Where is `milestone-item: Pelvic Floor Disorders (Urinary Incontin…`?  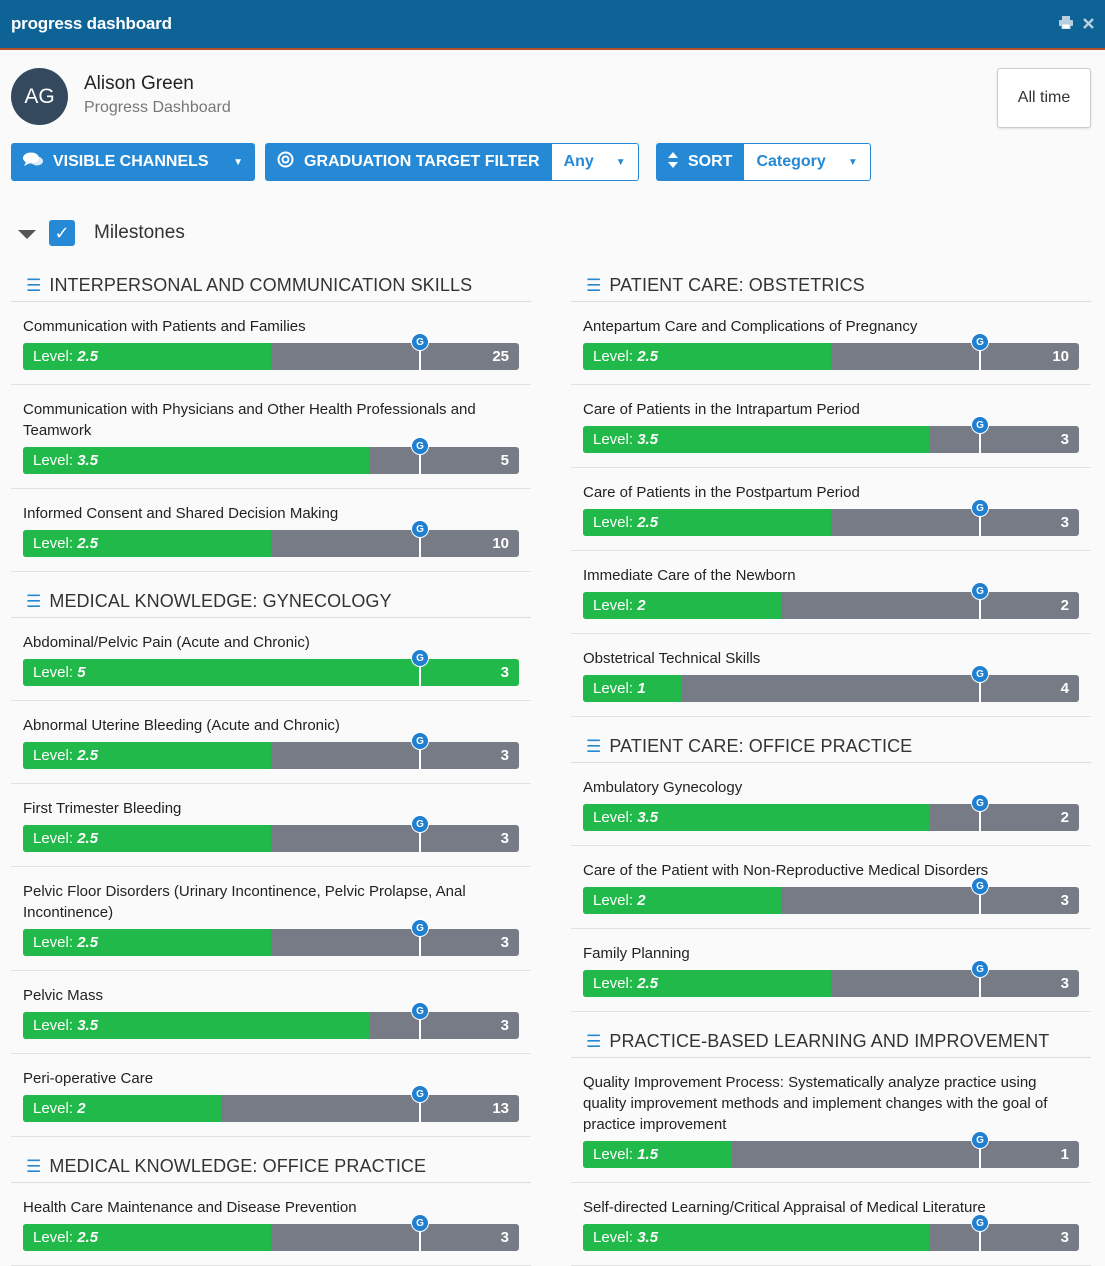
milestone-item: Pelvic Floor Disorders (Urinary Incontin… is located at coordinates (271, 919).